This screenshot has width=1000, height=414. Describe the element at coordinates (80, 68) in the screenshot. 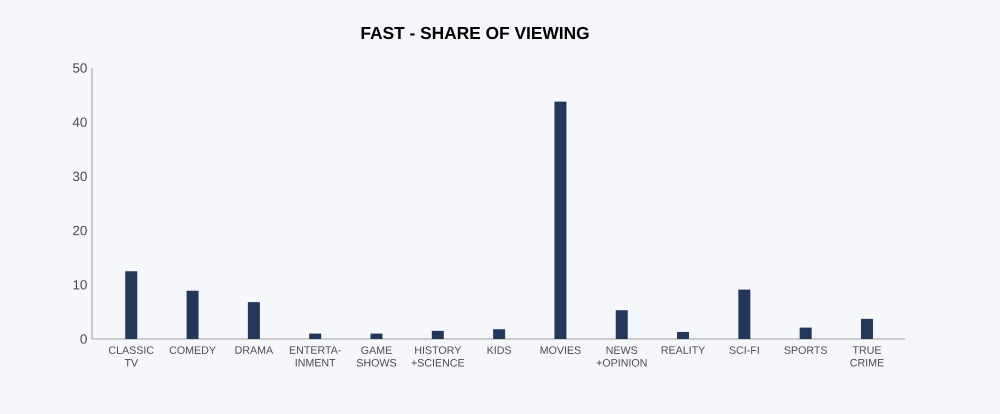

I see `y-tick-label: 50` at that location.